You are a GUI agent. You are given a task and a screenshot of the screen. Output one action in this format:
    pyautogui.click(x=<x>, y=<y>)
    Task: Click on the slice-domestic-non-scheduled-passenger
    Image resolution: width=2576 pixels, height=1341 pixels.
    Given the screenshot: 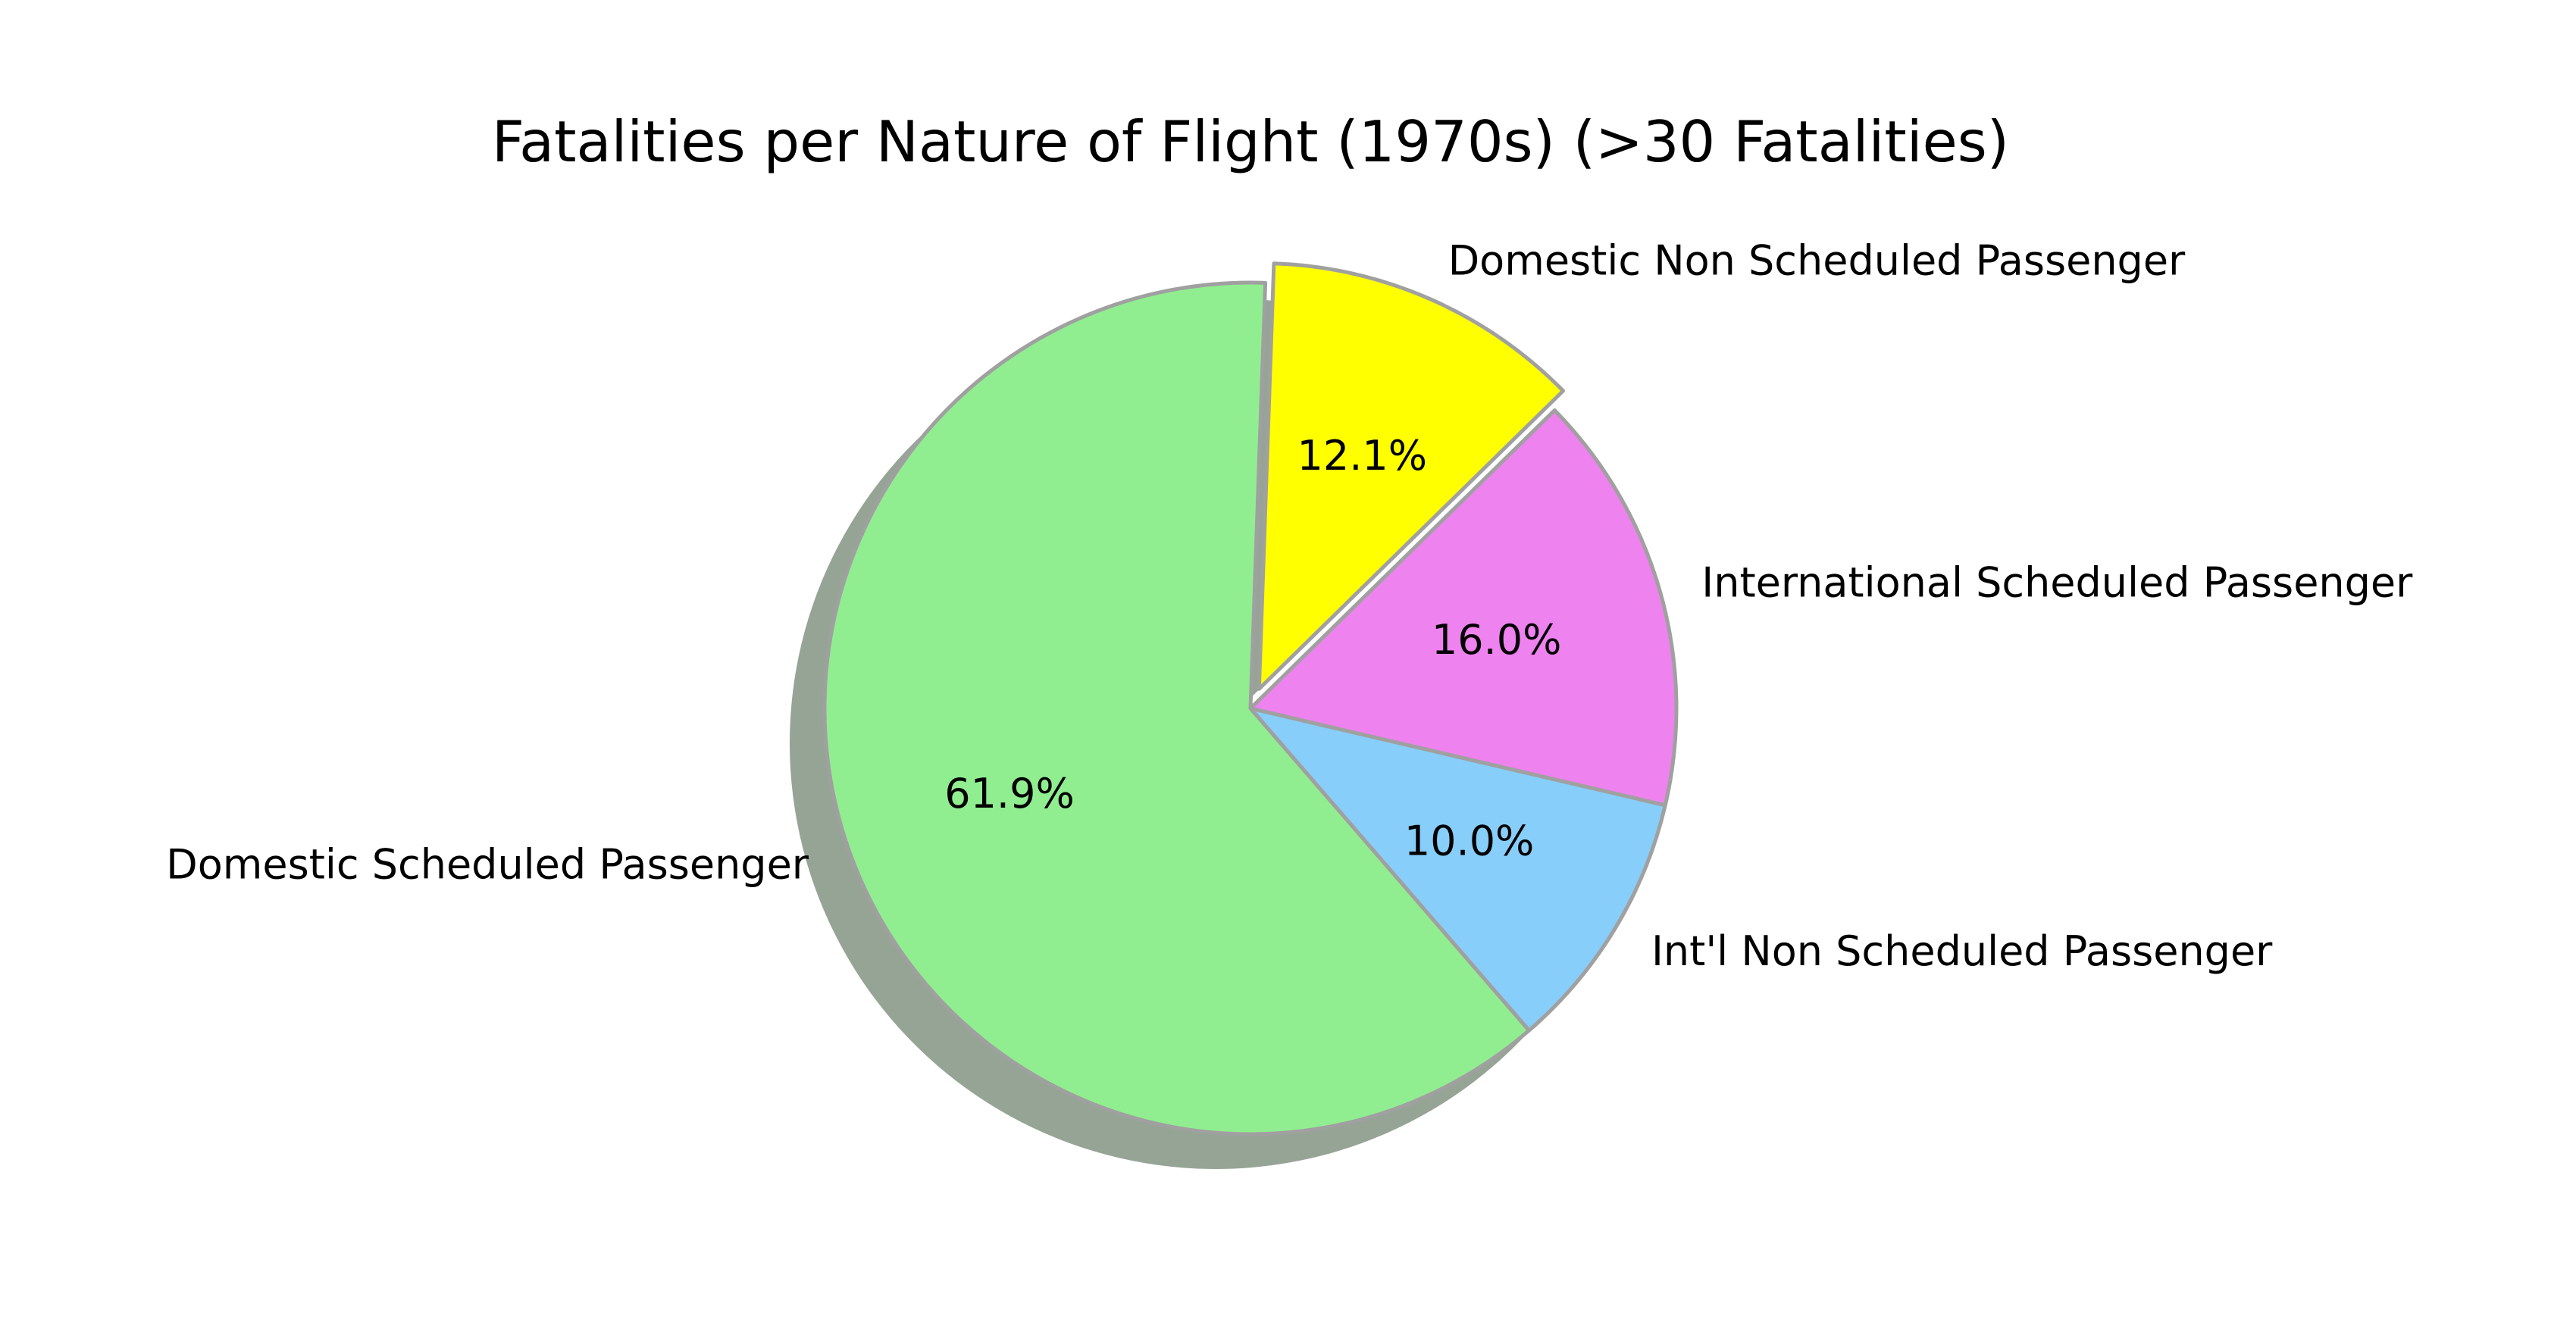 What is the action you would take?
    pyautogui.click(x=1412, y=476)
    